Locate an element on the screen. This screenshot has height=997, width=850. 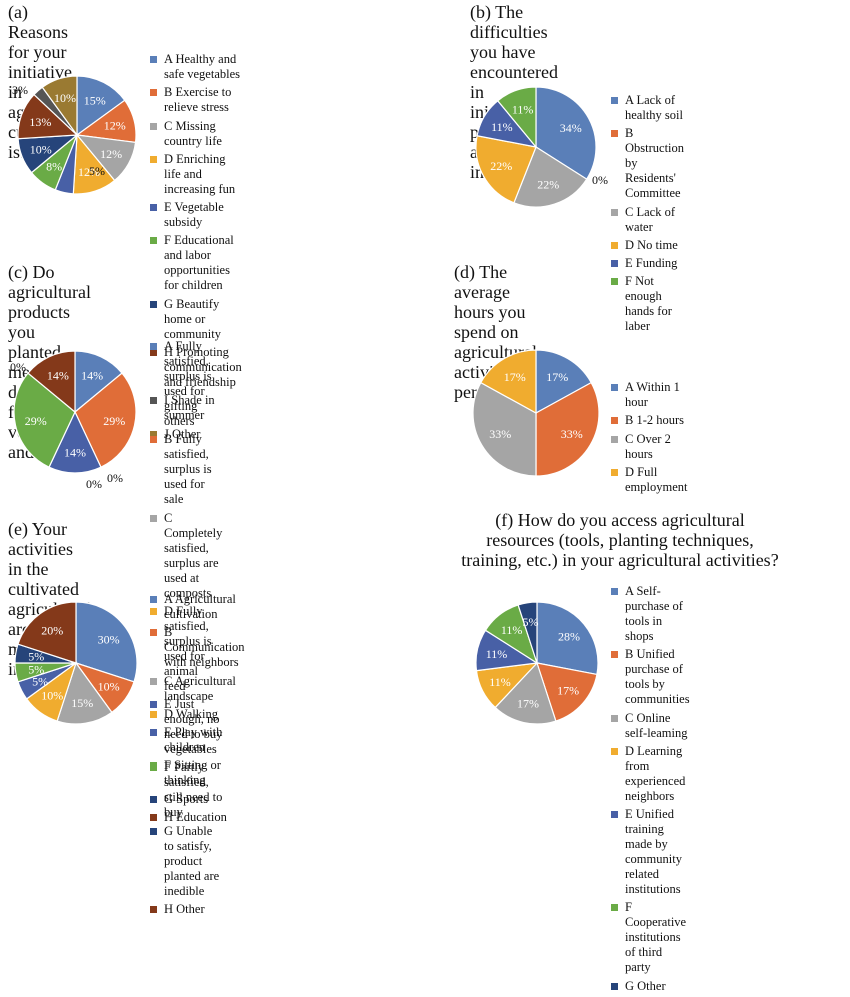
data-label-a-9: 10% is located at coordinates (65, 98).